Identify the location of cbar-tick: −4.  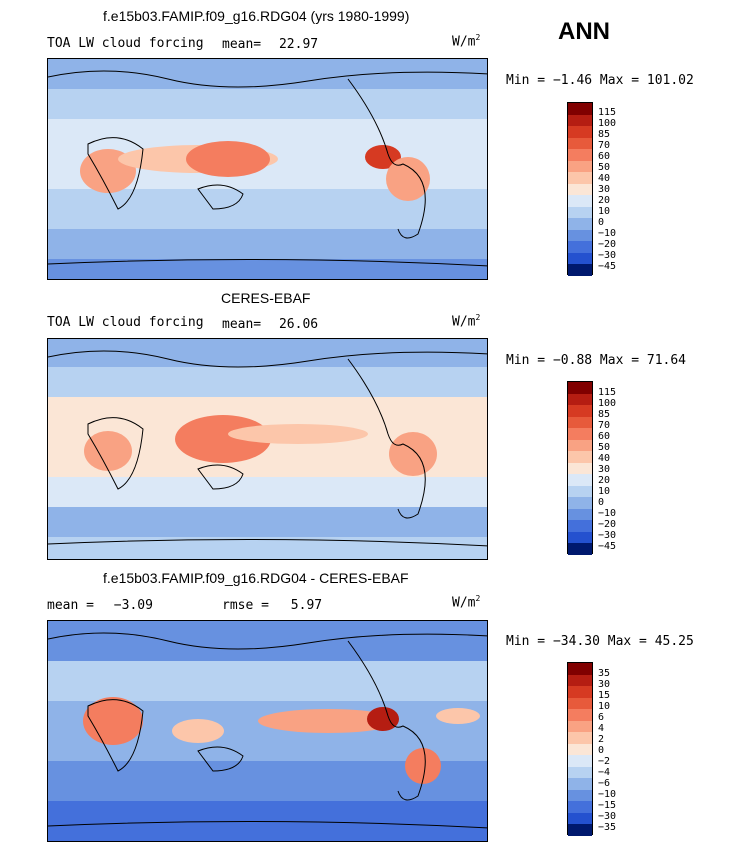
(604, 772).